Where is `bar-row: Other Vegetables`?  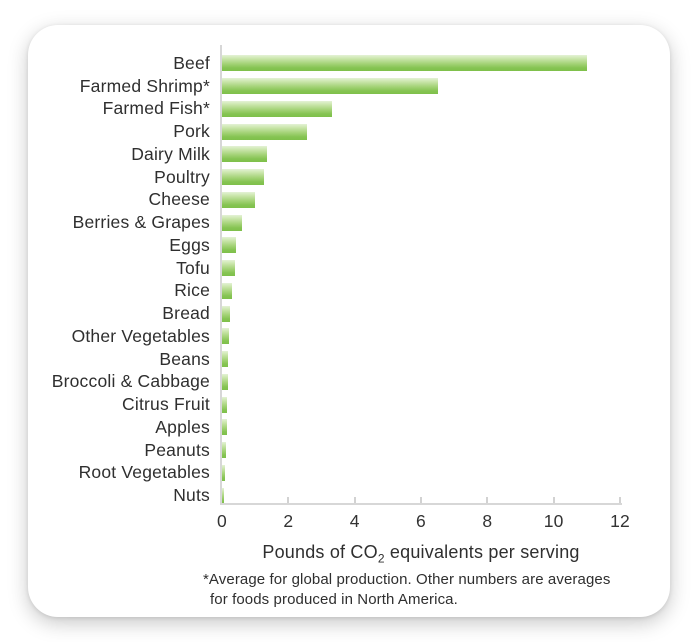 bar-row: Other Vegetables is located at coordinates (349, 336).